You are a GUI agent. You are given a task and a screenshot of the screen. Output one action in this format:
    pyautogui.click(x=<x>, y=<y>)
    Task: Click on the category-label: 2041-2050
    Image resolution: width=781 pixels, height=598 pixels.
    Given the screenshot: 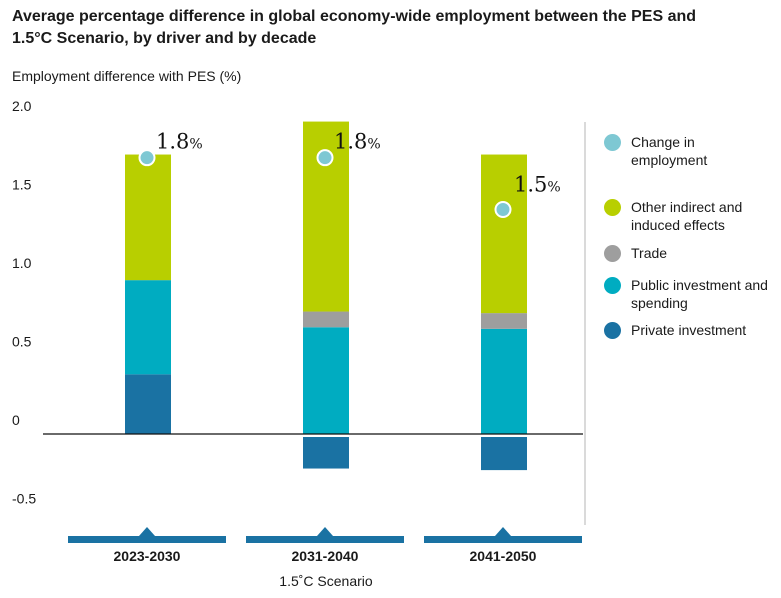 What is the action you would take?
    pyautogui.click(x=503, y=556)
    